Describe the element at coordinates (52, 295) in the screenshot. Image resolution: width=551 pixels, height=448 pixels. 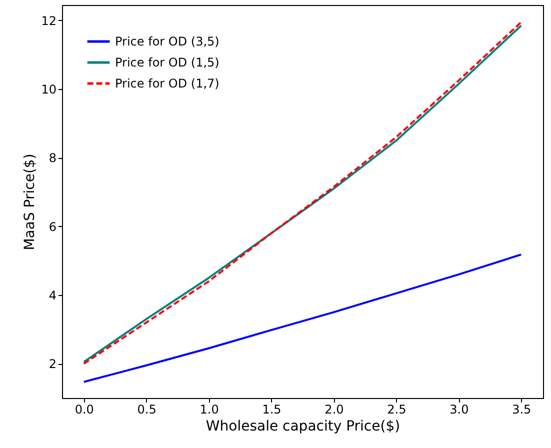
I see `y-tick-label: 4` at that location.